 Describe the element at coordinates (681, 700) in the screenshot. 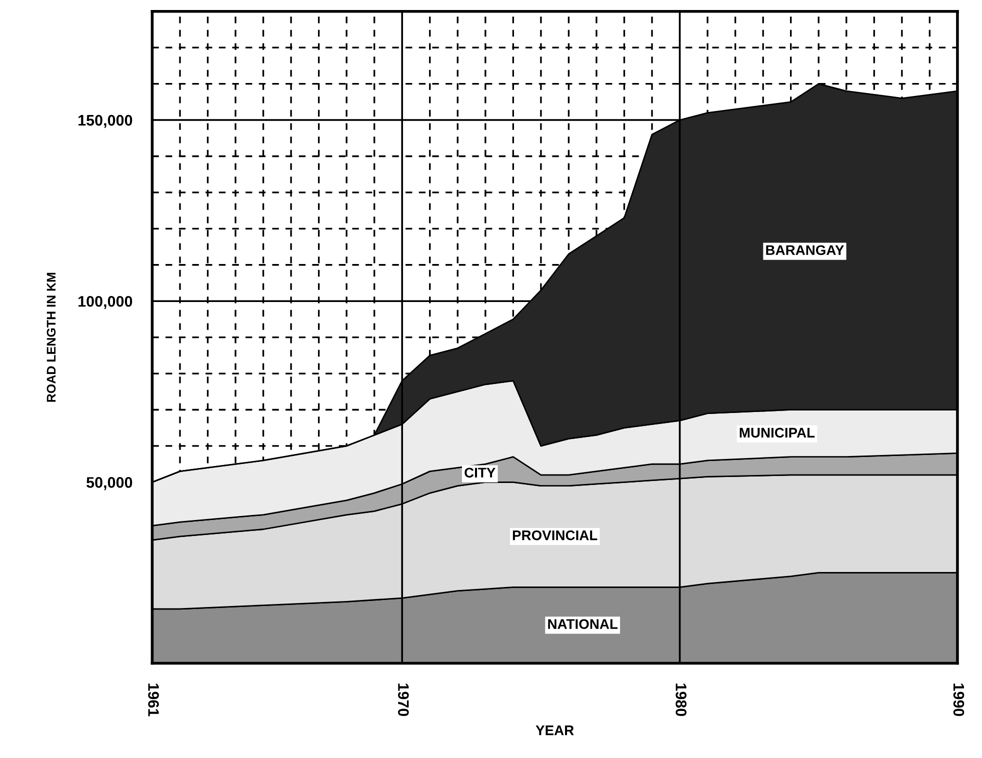

I see `x-tick-label: 1980` at that location.